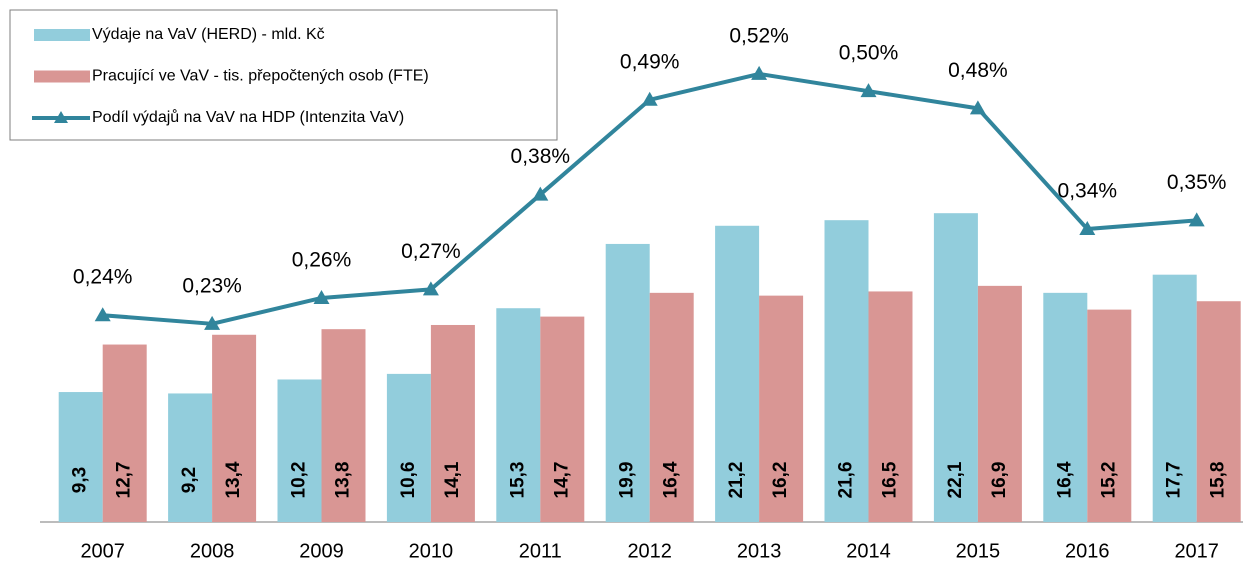  What do you see at coordinates (208, 34) in the screenshot?
I see `legend-label: Výdaje na VaV (HERD) - mld. Kč` at bounding box center [208, 34].